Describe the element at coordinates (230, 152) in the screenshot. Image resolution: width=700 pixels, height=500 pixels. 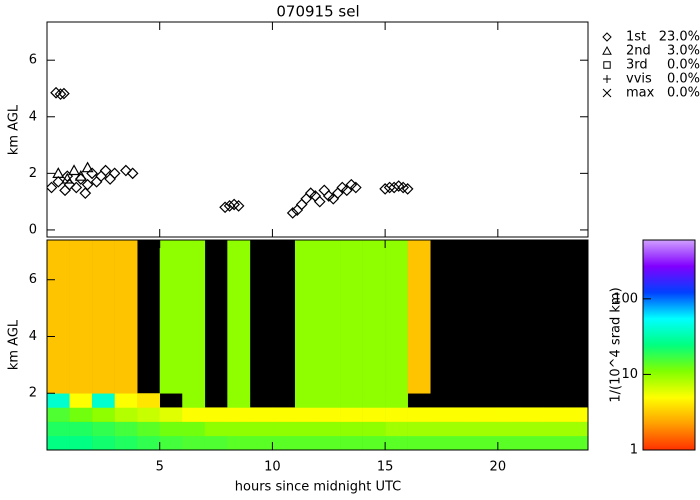
I see `plot-area` at that location.